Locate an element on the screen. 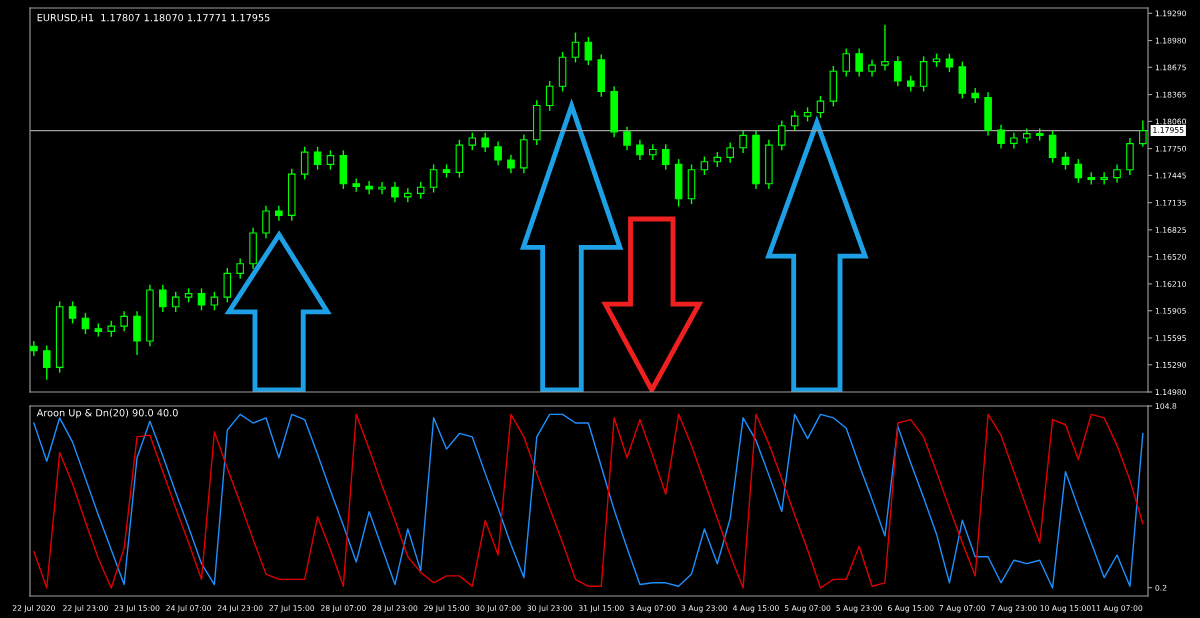  chart-title: Aroon Up & Dn(20) 90.0 40.0 is located at coordinates (107, 413).